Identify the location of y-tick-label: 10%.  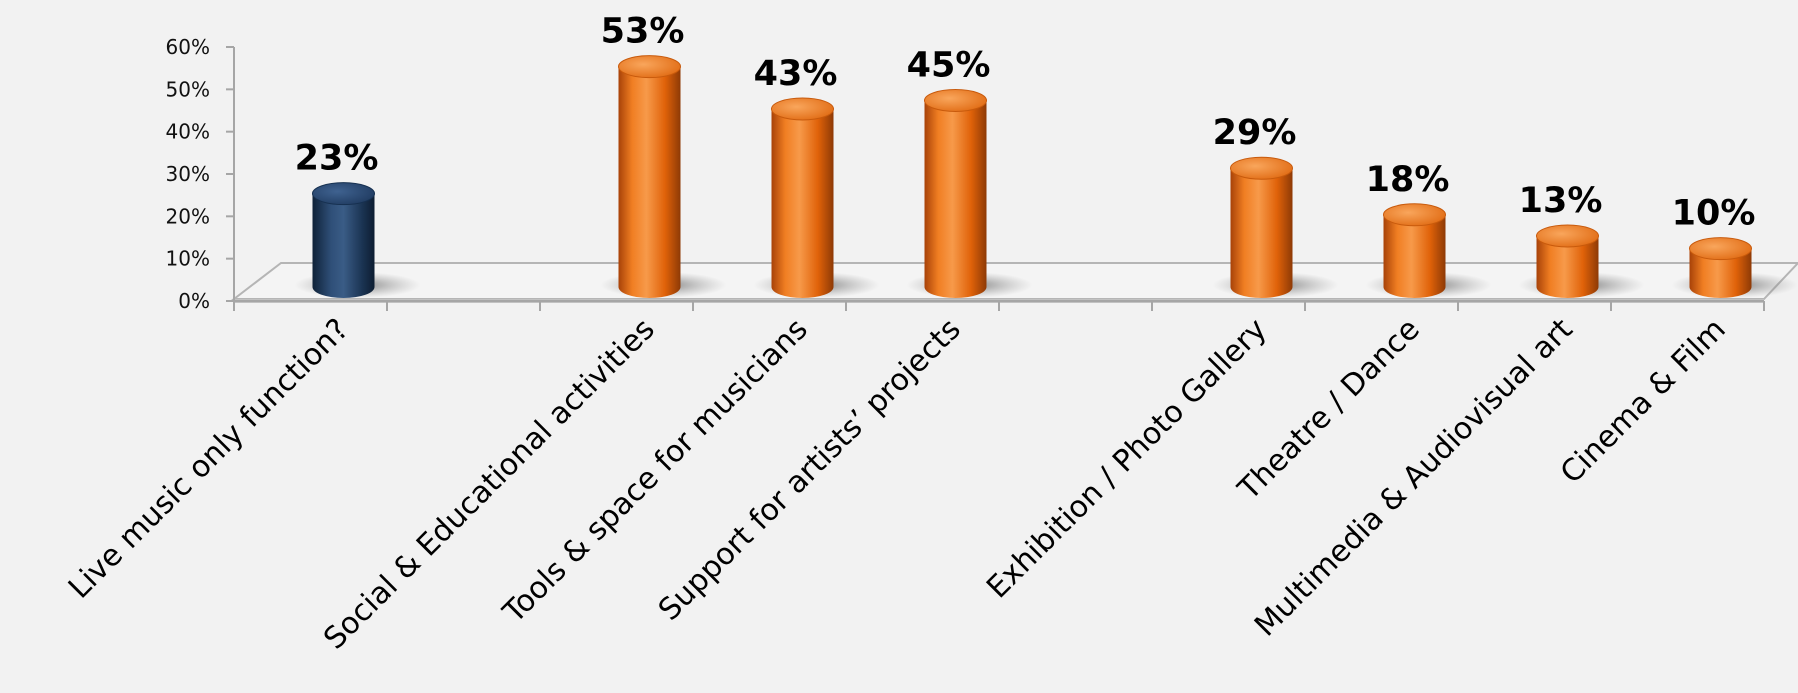
(188, 259).